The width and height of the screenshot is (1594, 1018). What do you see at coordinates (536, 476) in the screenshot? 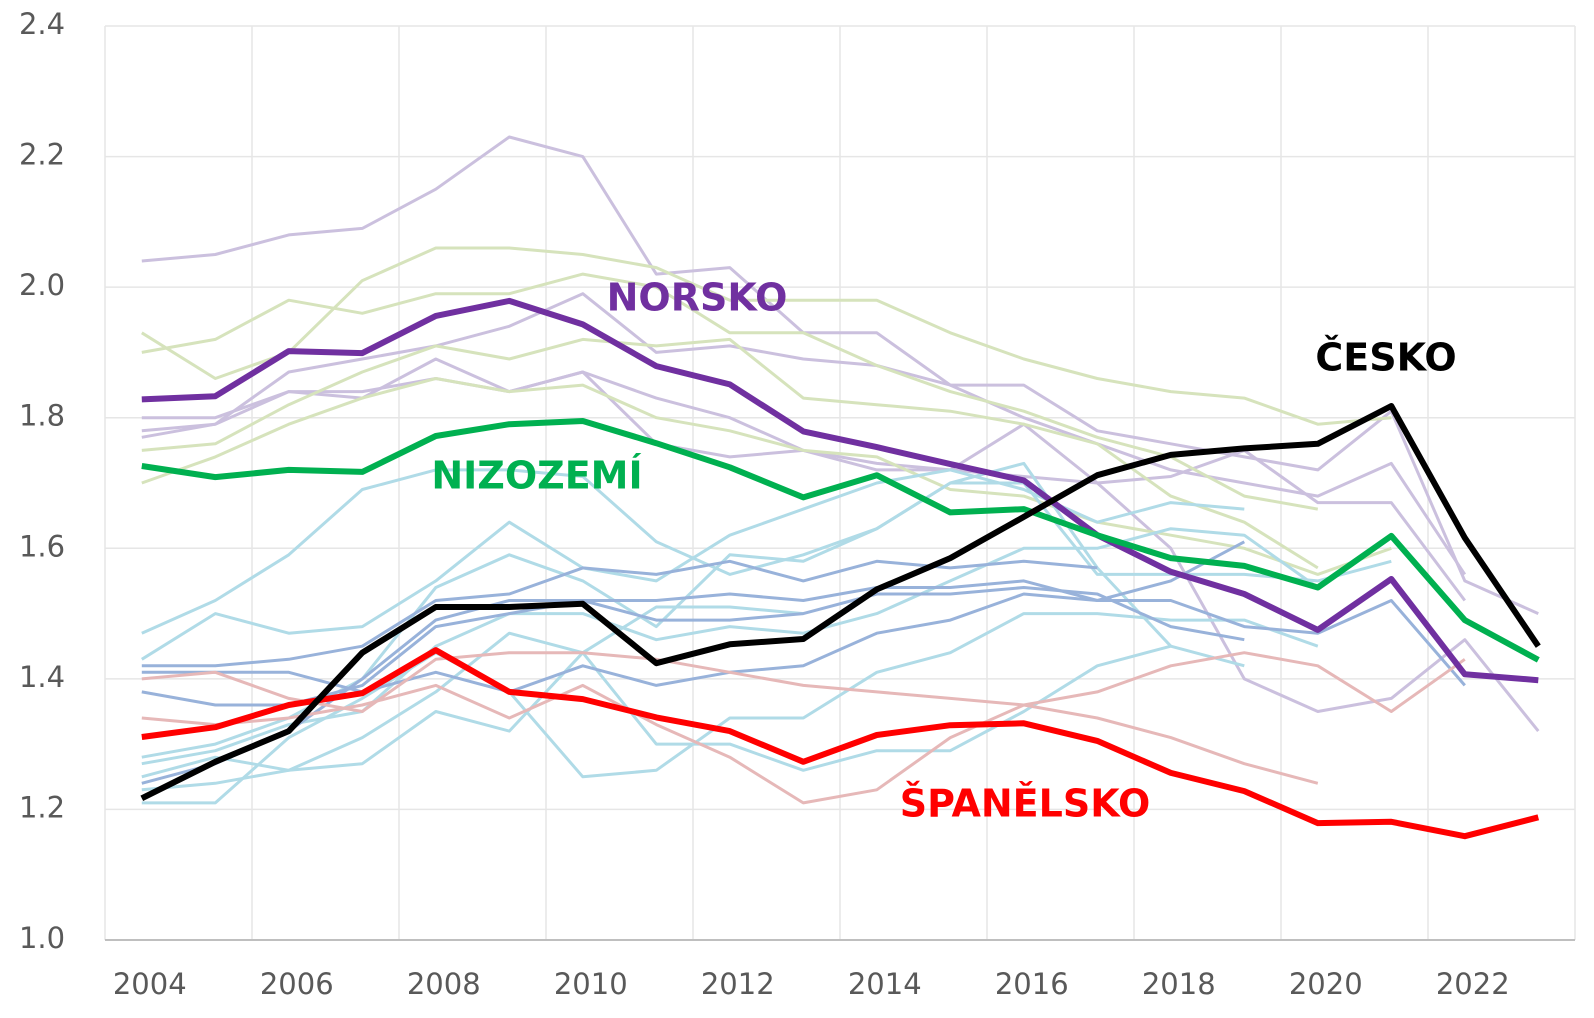
I see `series-label: NIZOZEMÍ` at bounding box center [536, 476].